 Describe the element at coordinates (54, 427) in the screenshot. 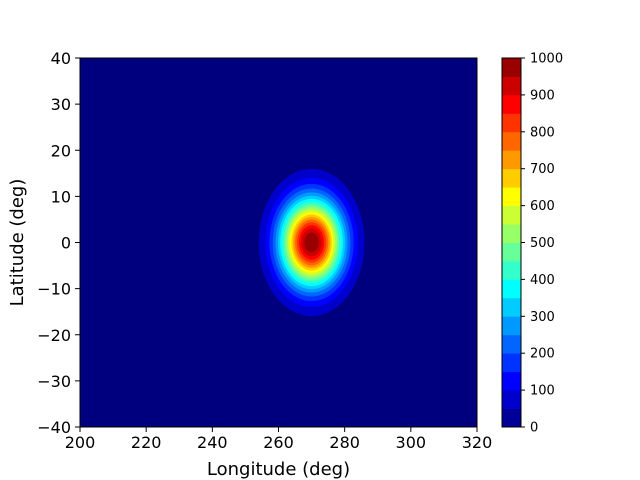

I see `y-tick-label: −40` at that location.